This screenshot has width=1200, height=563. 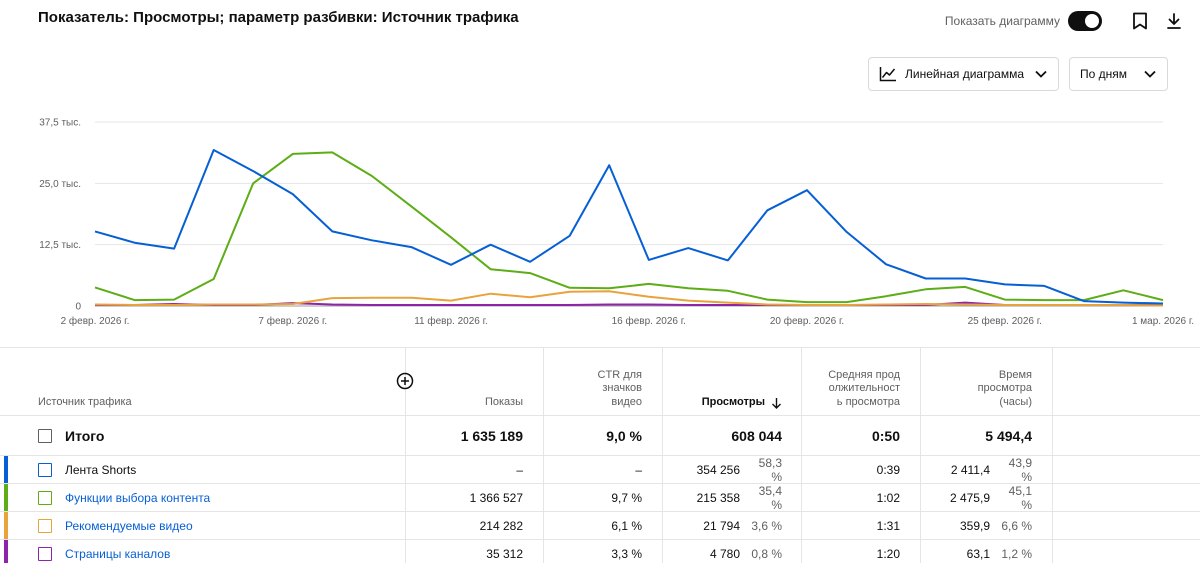 I want to click on row-watch-time: 359,9 6,6 %, so click(x=981, y=525).